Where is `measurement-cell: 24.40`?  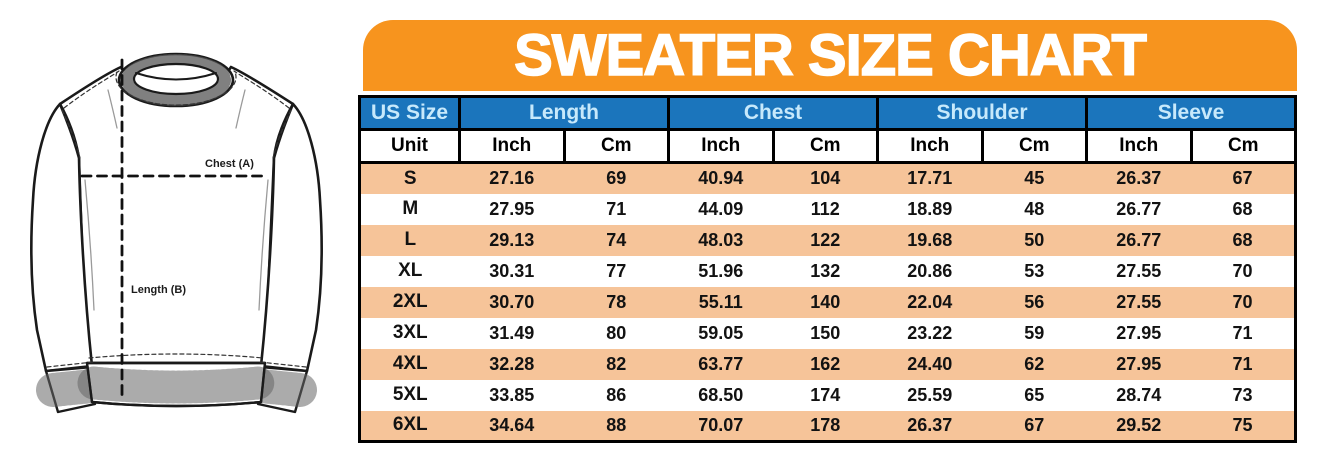 measurement-cell: 24.40 is located at coordinates (930, 363).